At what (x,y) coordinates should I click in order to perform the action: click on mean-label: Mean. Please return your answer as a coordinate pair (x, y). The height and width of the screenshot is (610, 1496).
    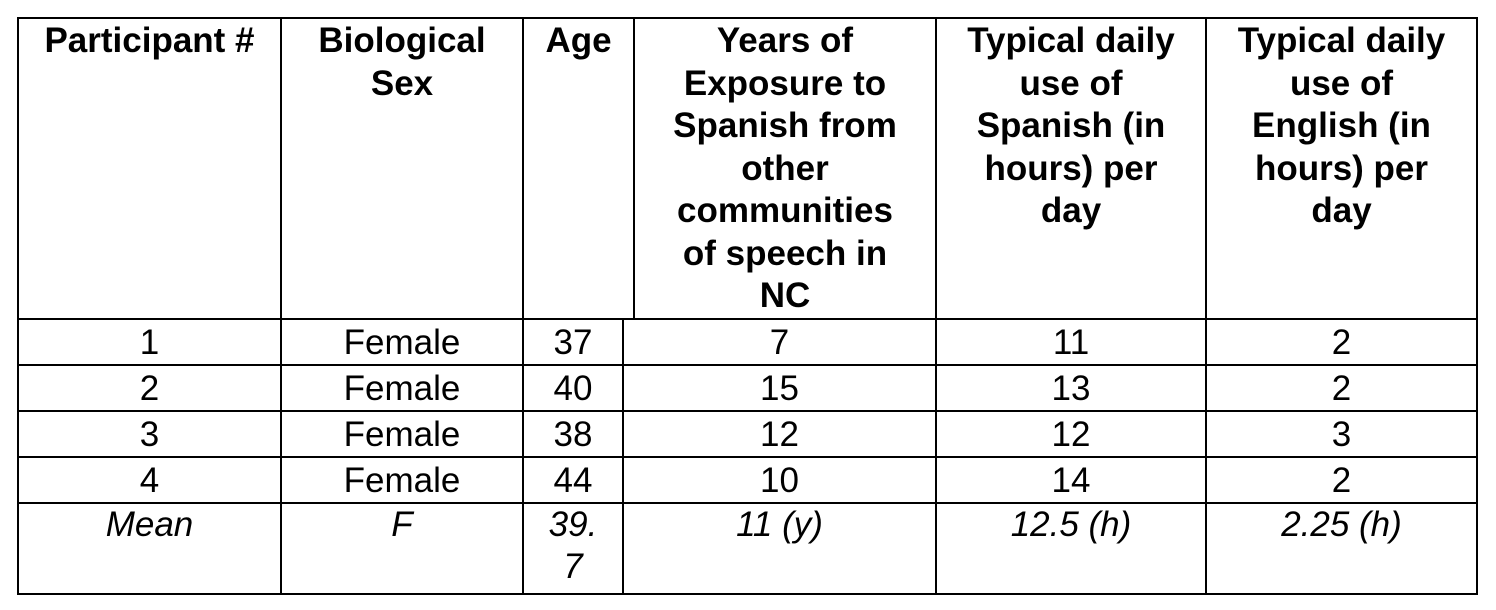
    Looking at the image, I should click on (149, 524).